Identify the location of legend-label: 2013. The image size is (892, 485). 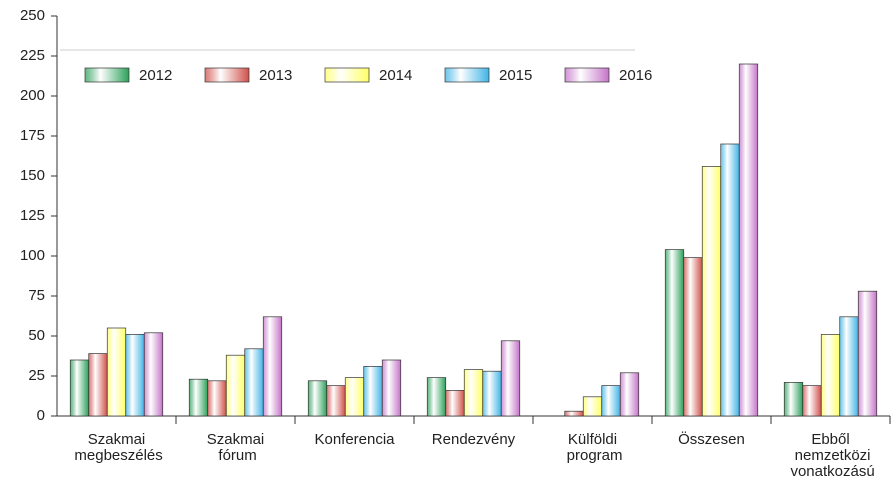
(275, 75).